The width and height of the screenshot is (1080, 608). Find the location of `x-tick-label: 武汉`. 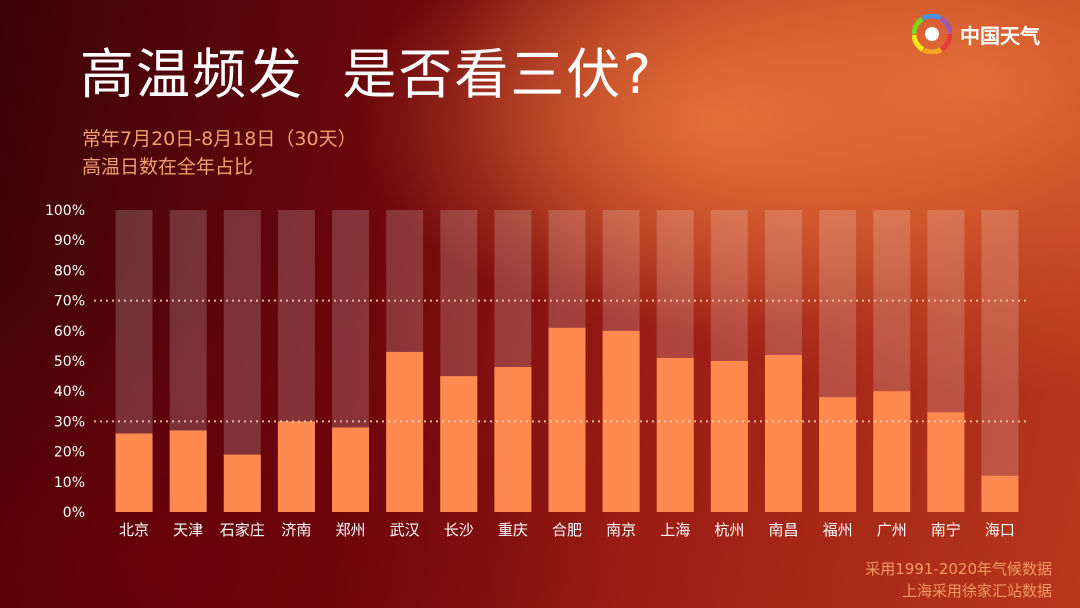

x-tick-label: 武汉 is located at coordinates (405, 530).